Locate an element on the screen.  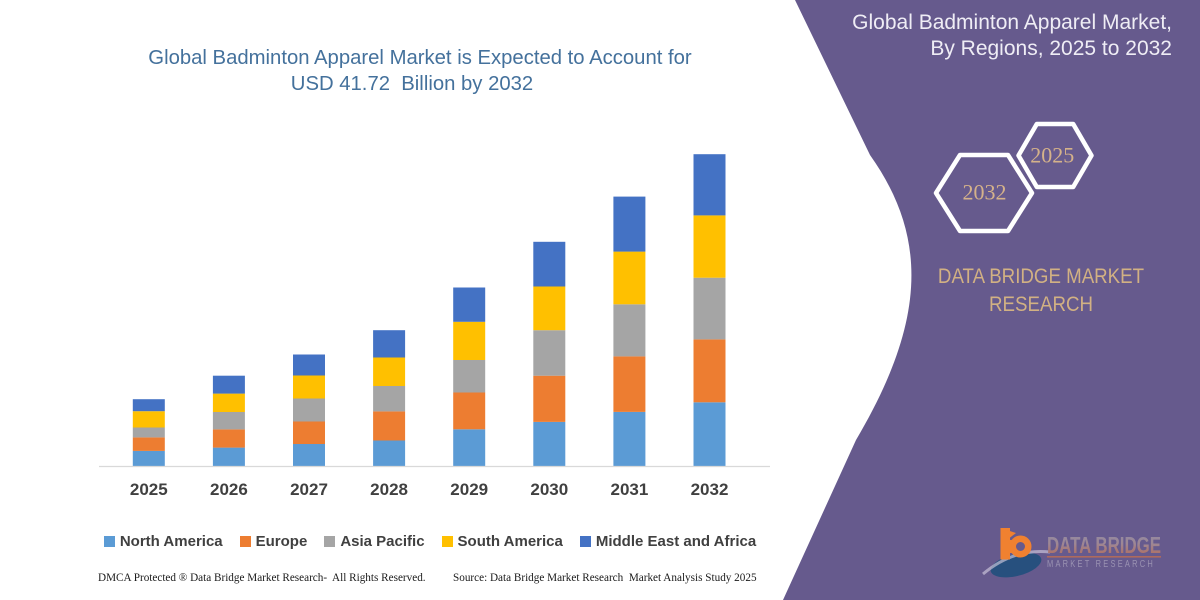
svg-text: 2030 is located at coordinates (549, 489).